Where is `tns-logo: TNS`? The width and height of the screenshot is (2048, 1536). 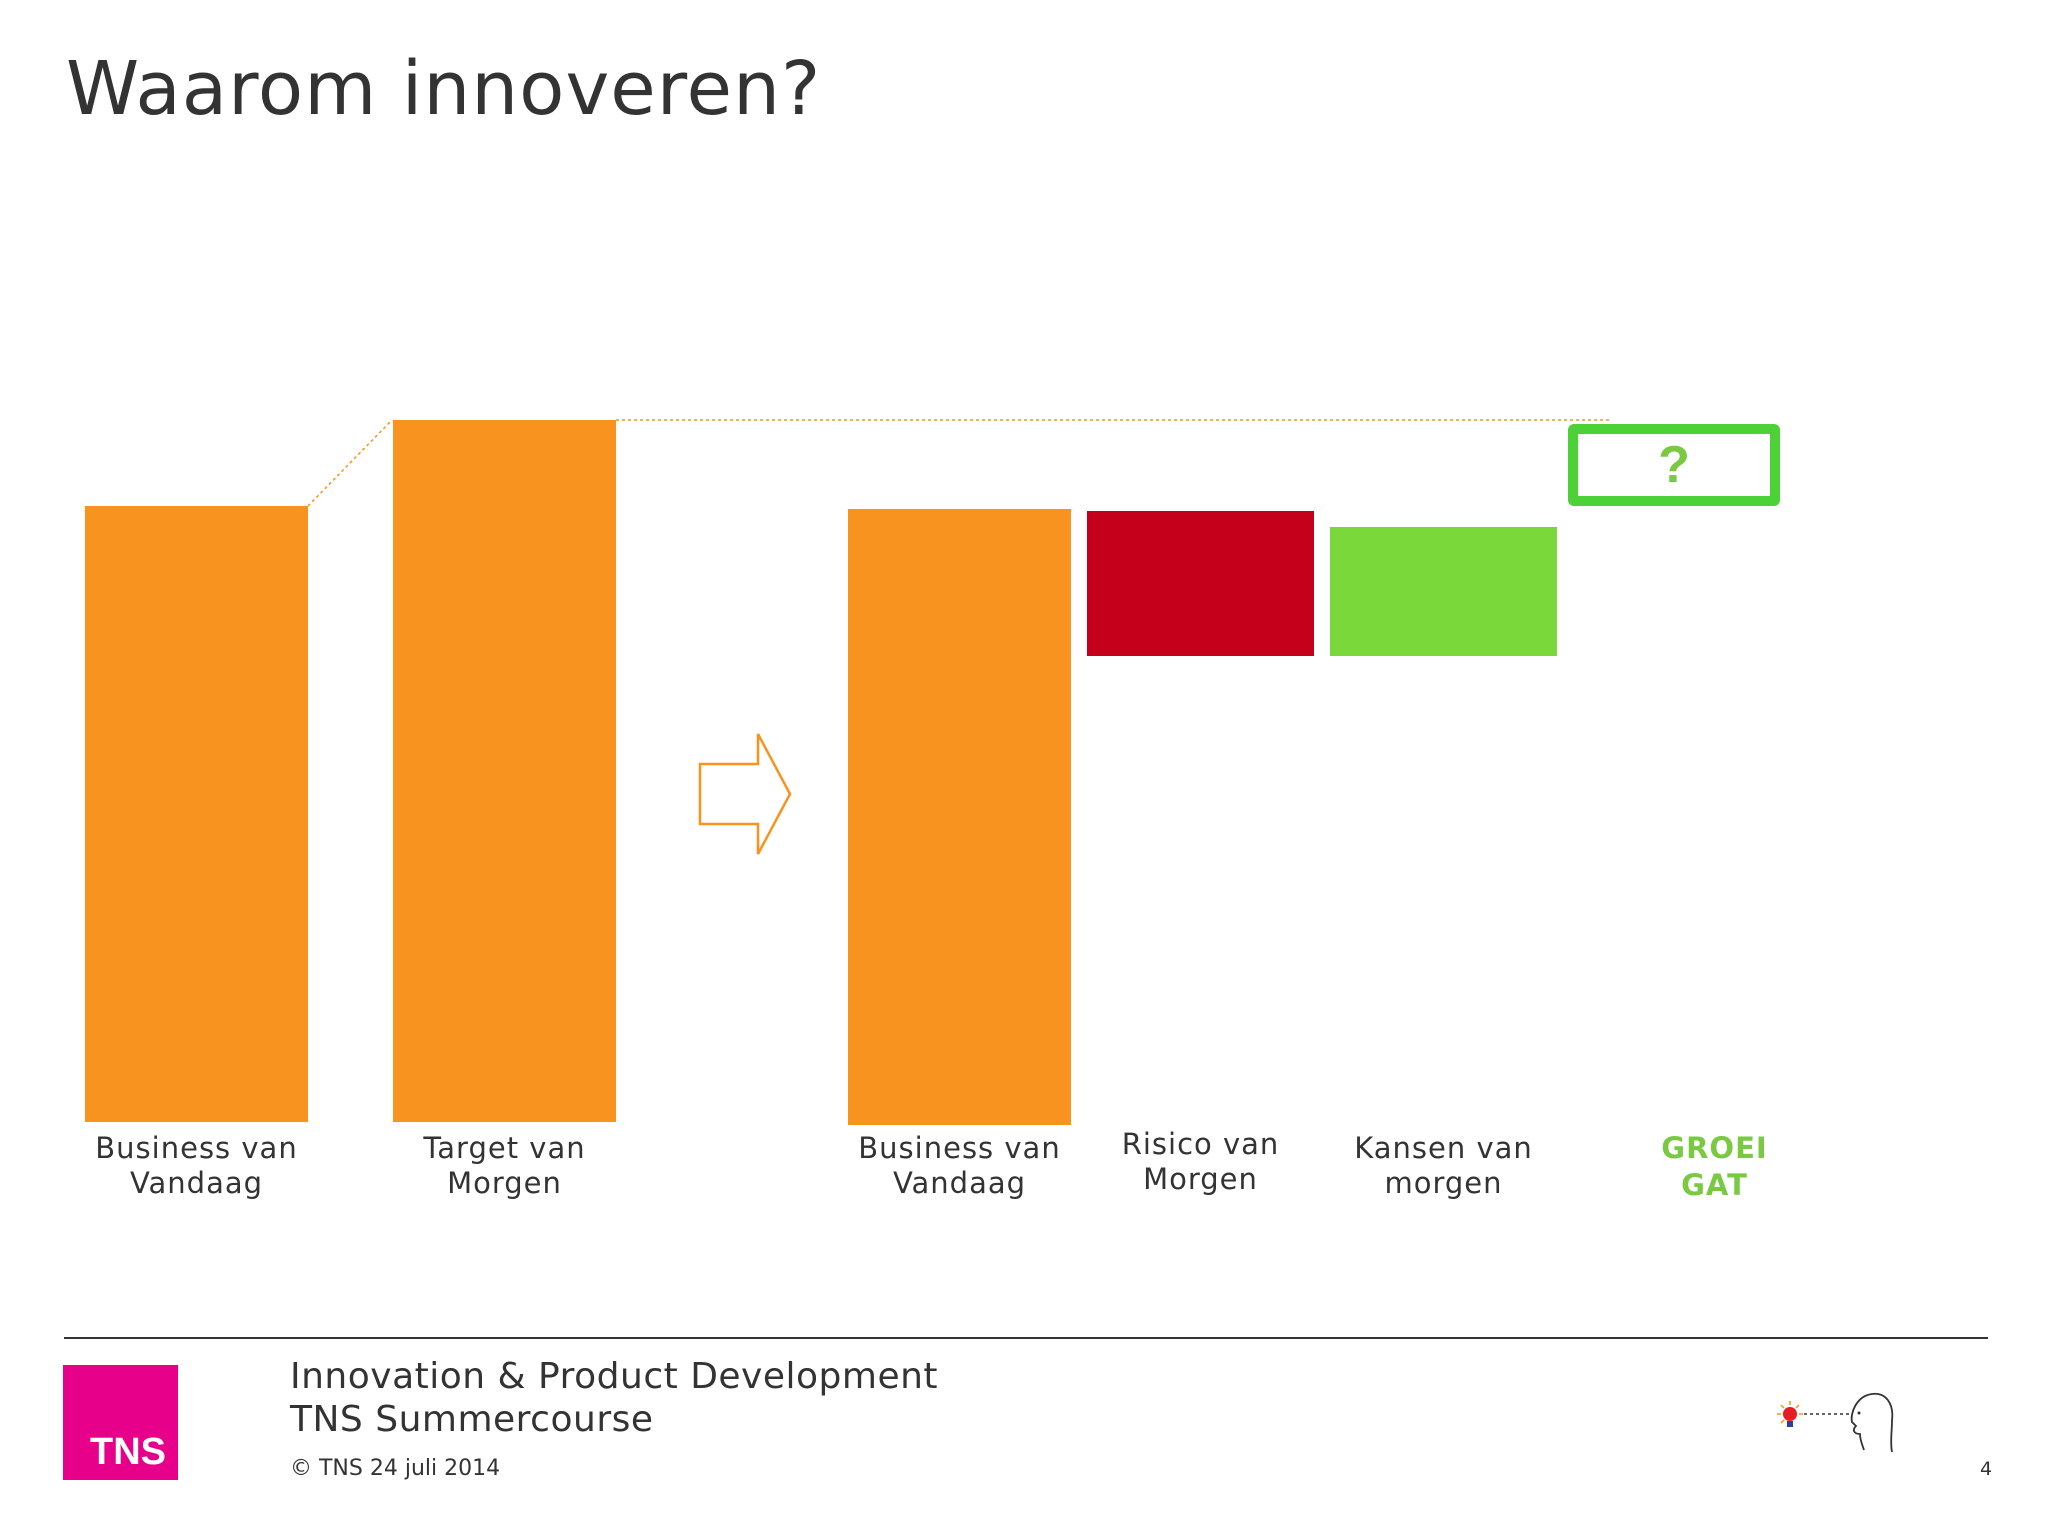 tns-logo: TNS is located at coordinates (120, 1422).